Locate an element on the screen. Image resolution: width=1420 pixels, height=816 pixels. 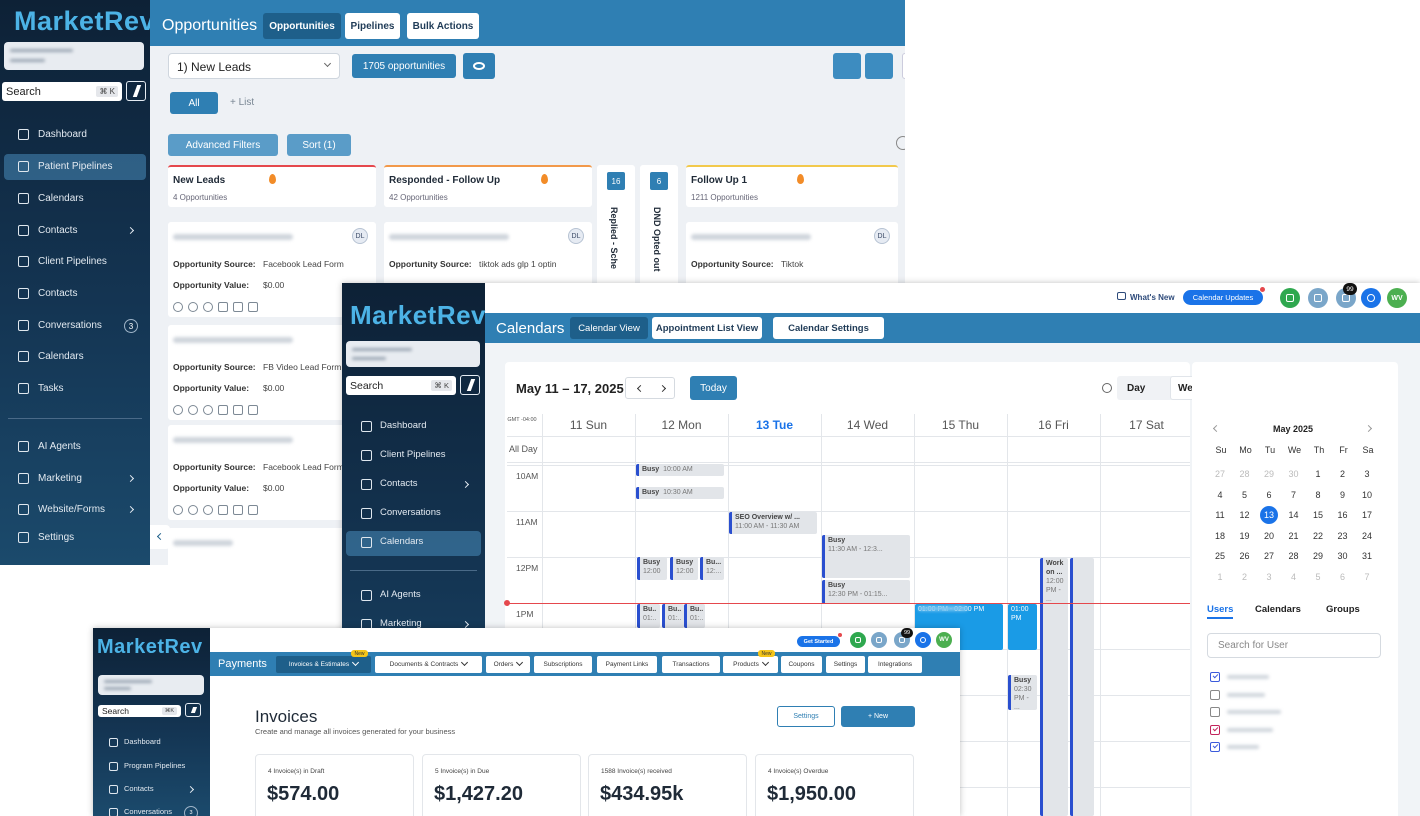
calendar-day: 19 is located at coordinates (1244, 535).